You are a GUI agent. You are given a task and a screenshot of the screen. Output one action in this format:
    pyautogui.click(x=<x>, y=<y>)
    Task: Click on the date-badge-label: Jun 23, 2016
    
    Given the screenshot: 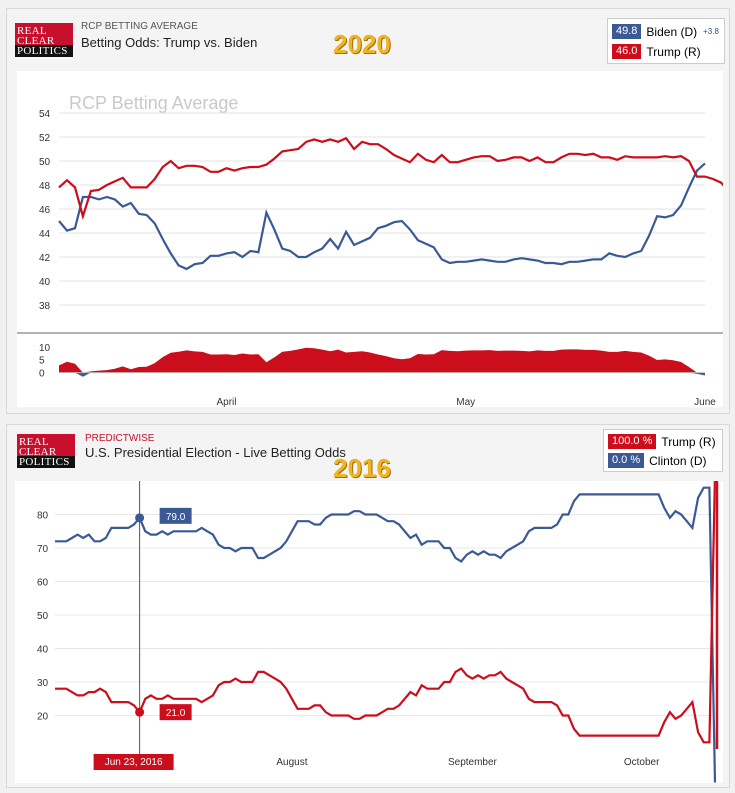 What is the action you would take?
    pyautogui.click(x=134, y=762)
    